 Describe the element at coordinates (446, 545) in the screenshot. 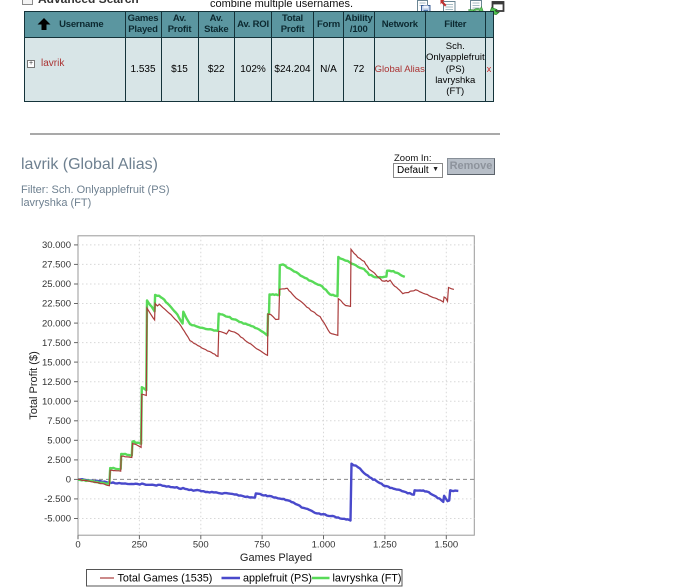

I see `svg-text: 1.500` at that location.